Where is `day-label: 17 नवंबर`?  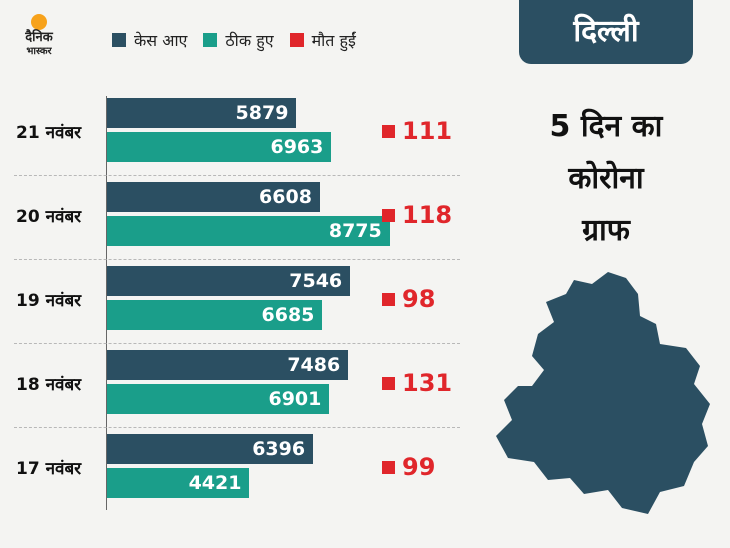 day-label: 17 नवंबर is located at coordinates (49, 469).